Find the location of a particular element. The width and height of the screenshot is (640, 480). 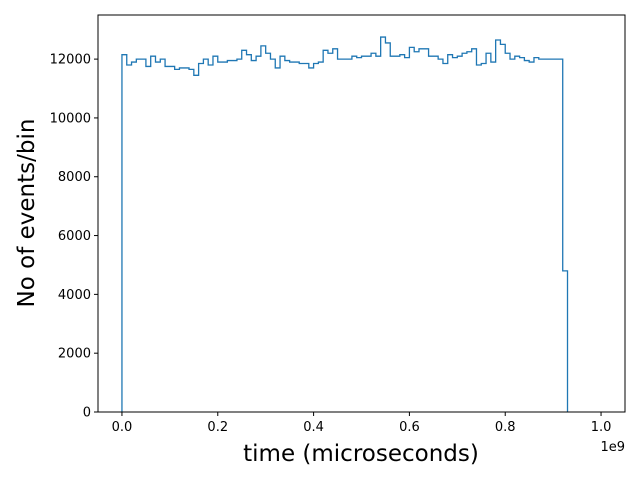

y-tick-label: 4000 is located at coordinates (74, 295).